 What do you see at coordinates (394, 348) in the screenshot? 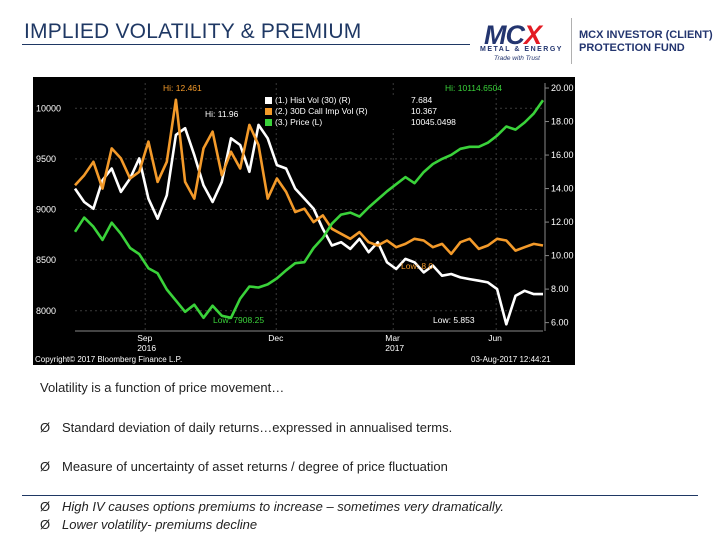
I see `x-axis-year-label: 2017` at bounding box center [394, 348].